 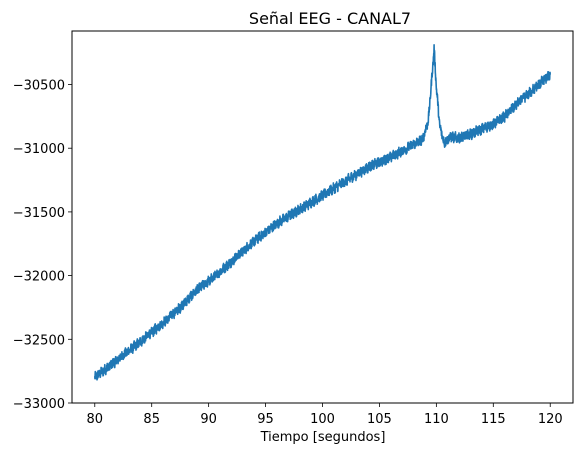 I want to click on x-tick-label: 90, so click(x=208, y=419).